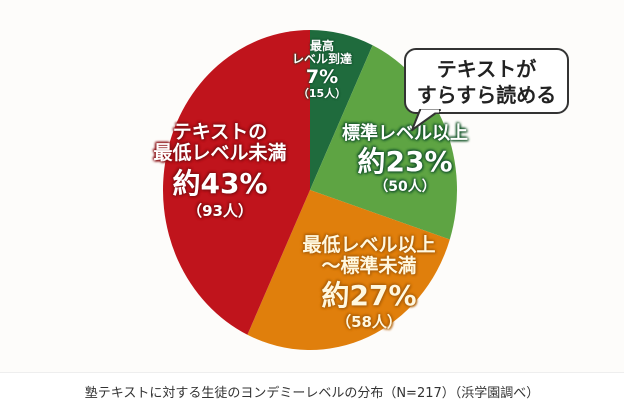  I want to click on label-middle-pct: 約27%, so click(369, 295).